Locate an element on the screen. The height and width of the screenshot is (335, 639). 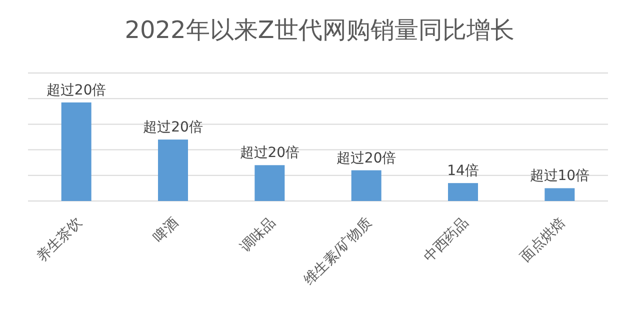
x-tick-label: 维生素/矿物质 is located at coordinates (338, 251).